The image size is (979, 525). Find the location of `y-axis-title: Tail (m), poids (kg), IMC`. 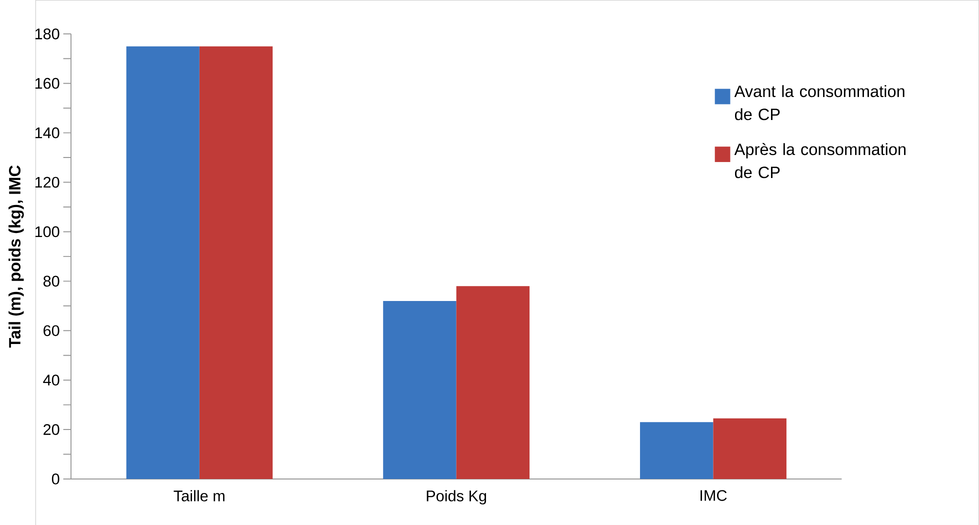

y-axis-title: Tail (m), poids (kg), IMC is located at coordinates (16, 256).